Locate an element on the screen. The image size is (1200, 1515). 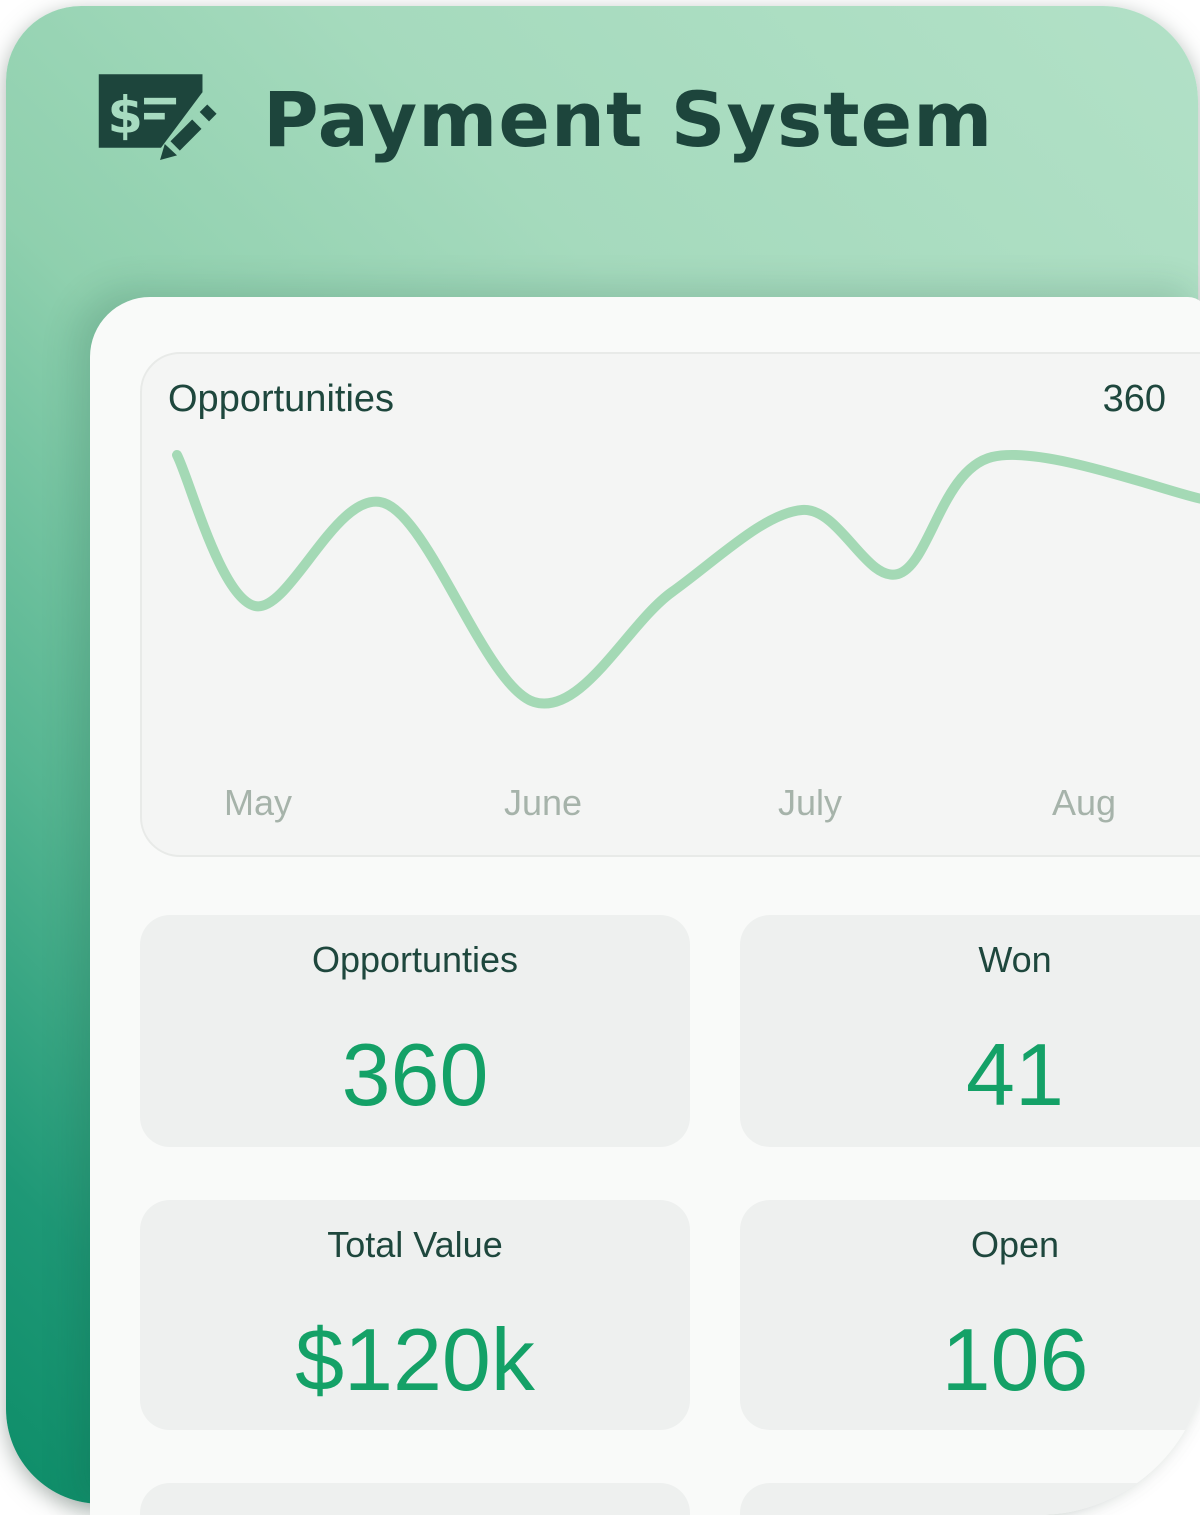
chart-header: Opportunities 360 is located at coordinates (671, 387).